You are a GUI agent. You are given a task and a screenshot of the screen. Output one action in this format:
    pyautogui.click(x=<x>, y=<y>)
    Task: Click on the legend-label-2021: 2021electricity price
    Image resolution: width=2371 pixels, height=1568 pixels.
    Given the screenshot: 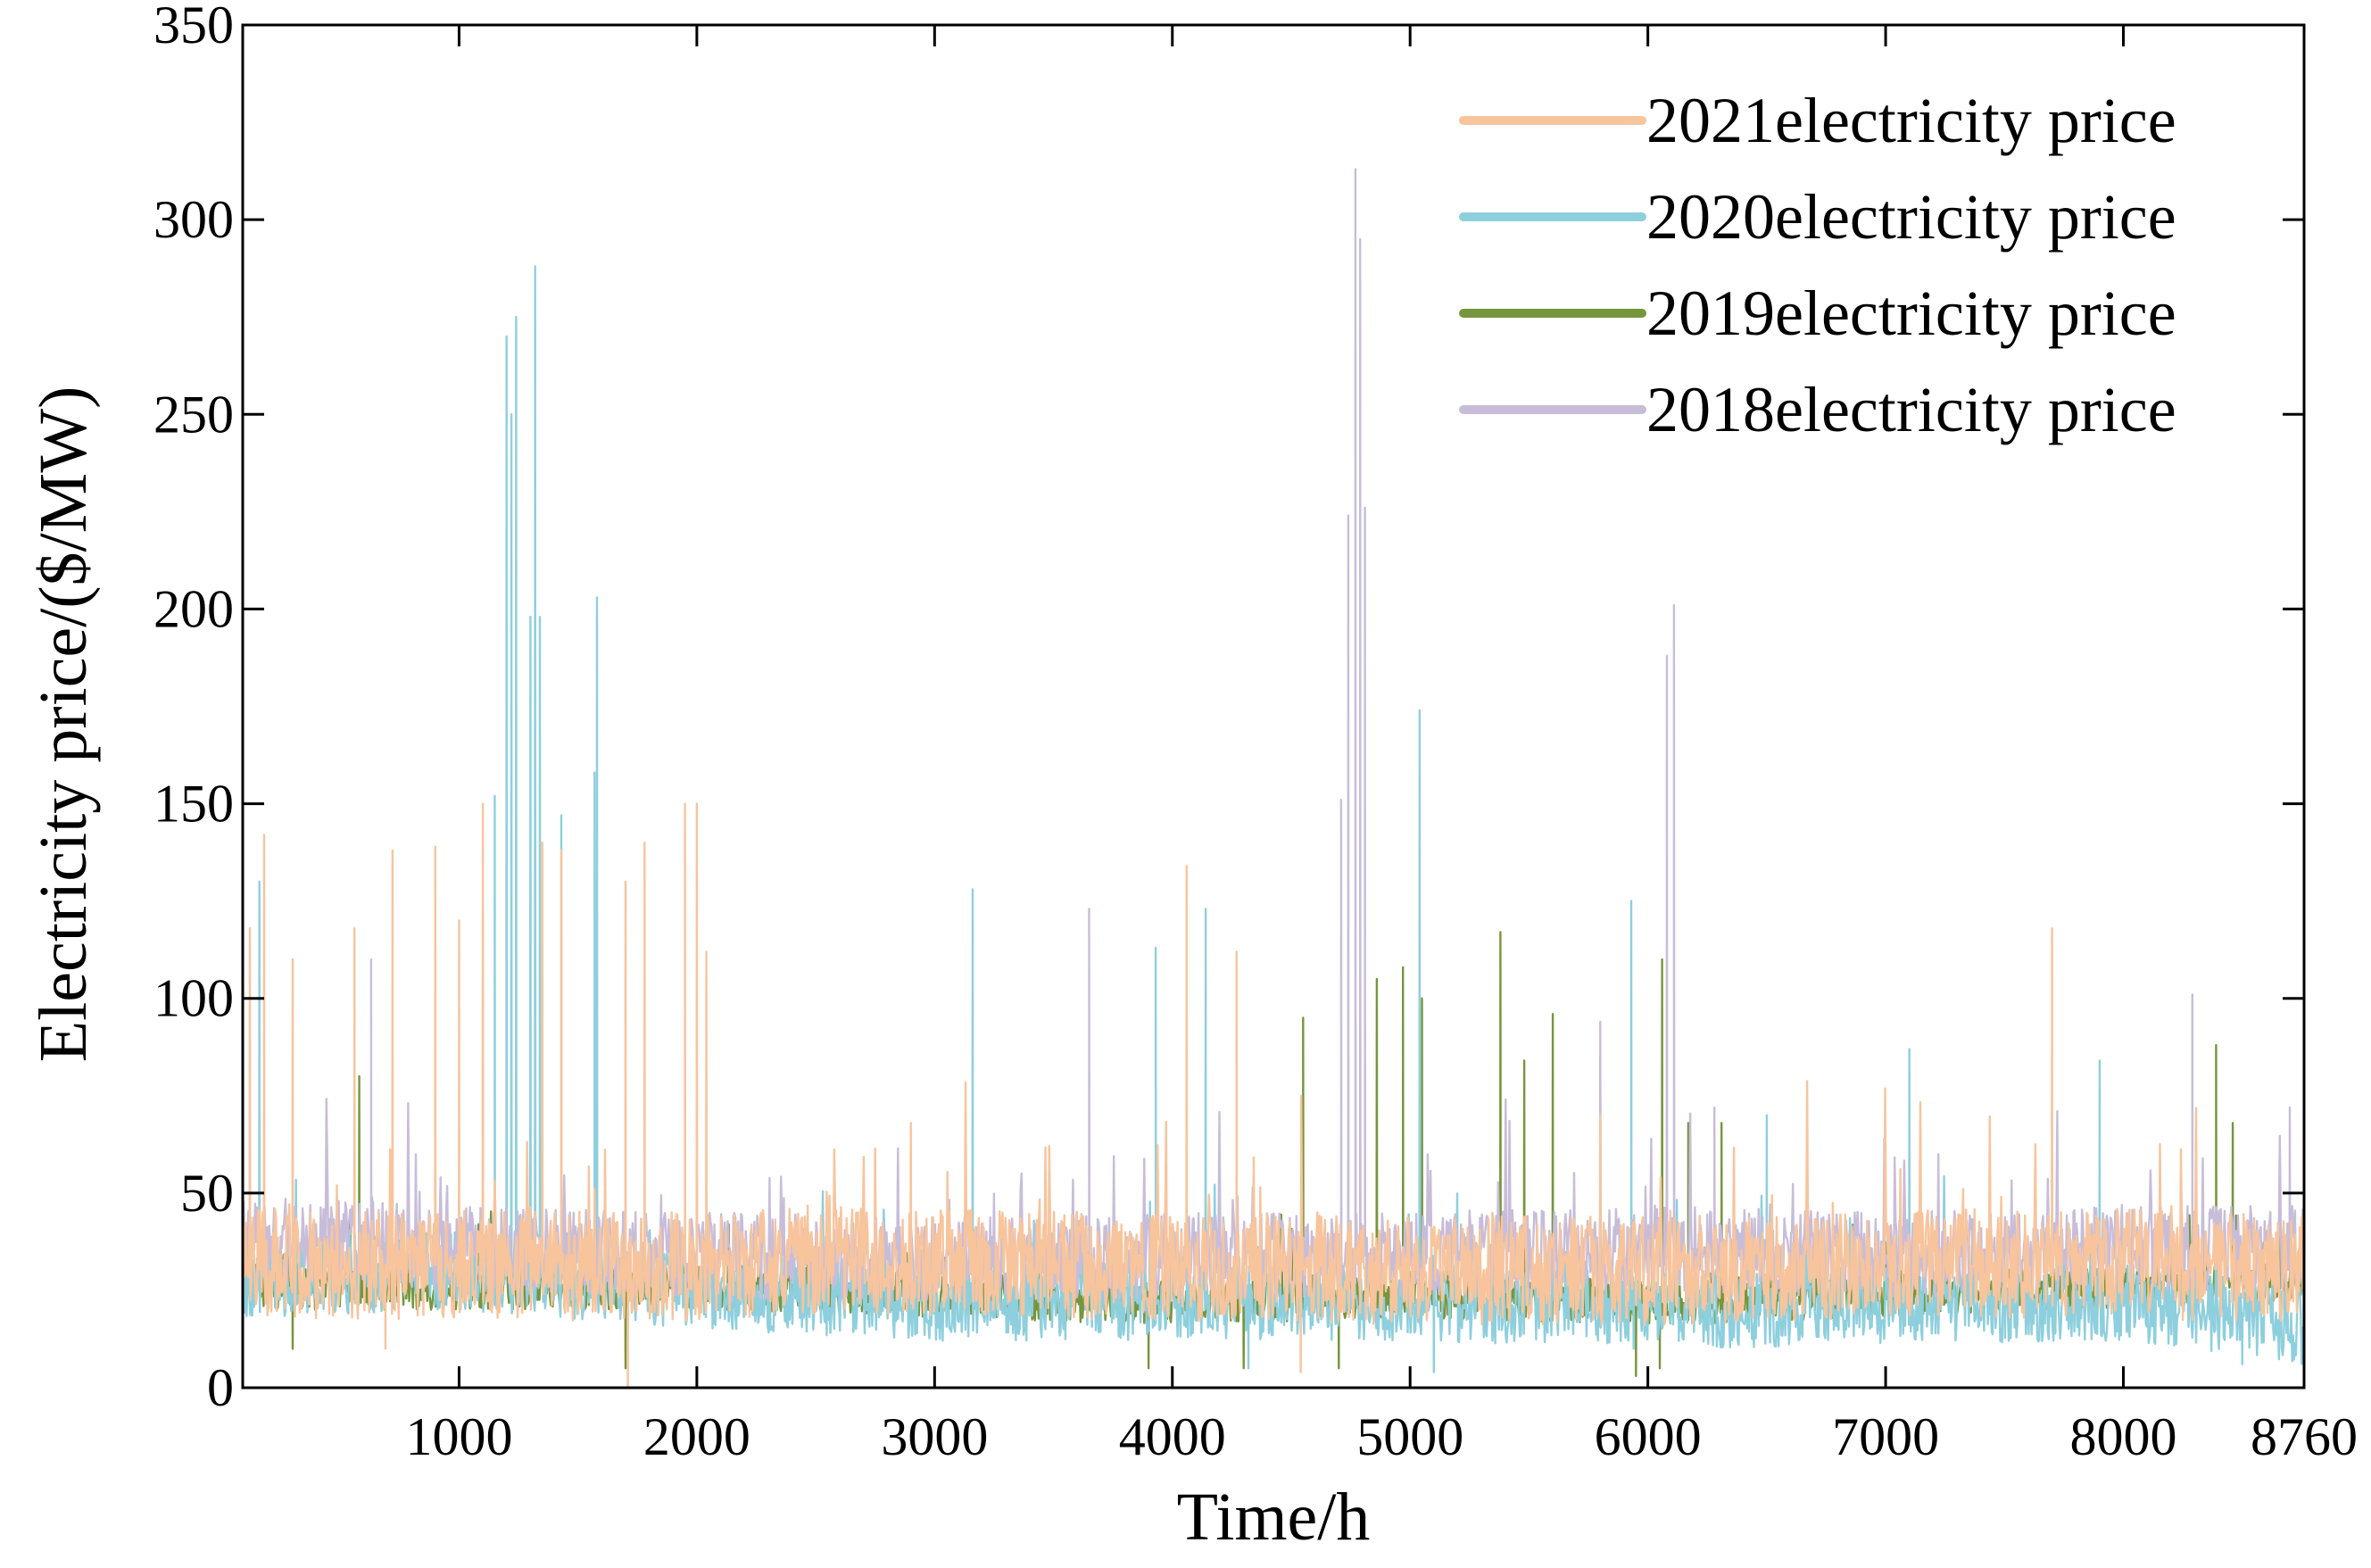 What is the action you would take?
    pyautogui.click(x=1911, y=120)
    